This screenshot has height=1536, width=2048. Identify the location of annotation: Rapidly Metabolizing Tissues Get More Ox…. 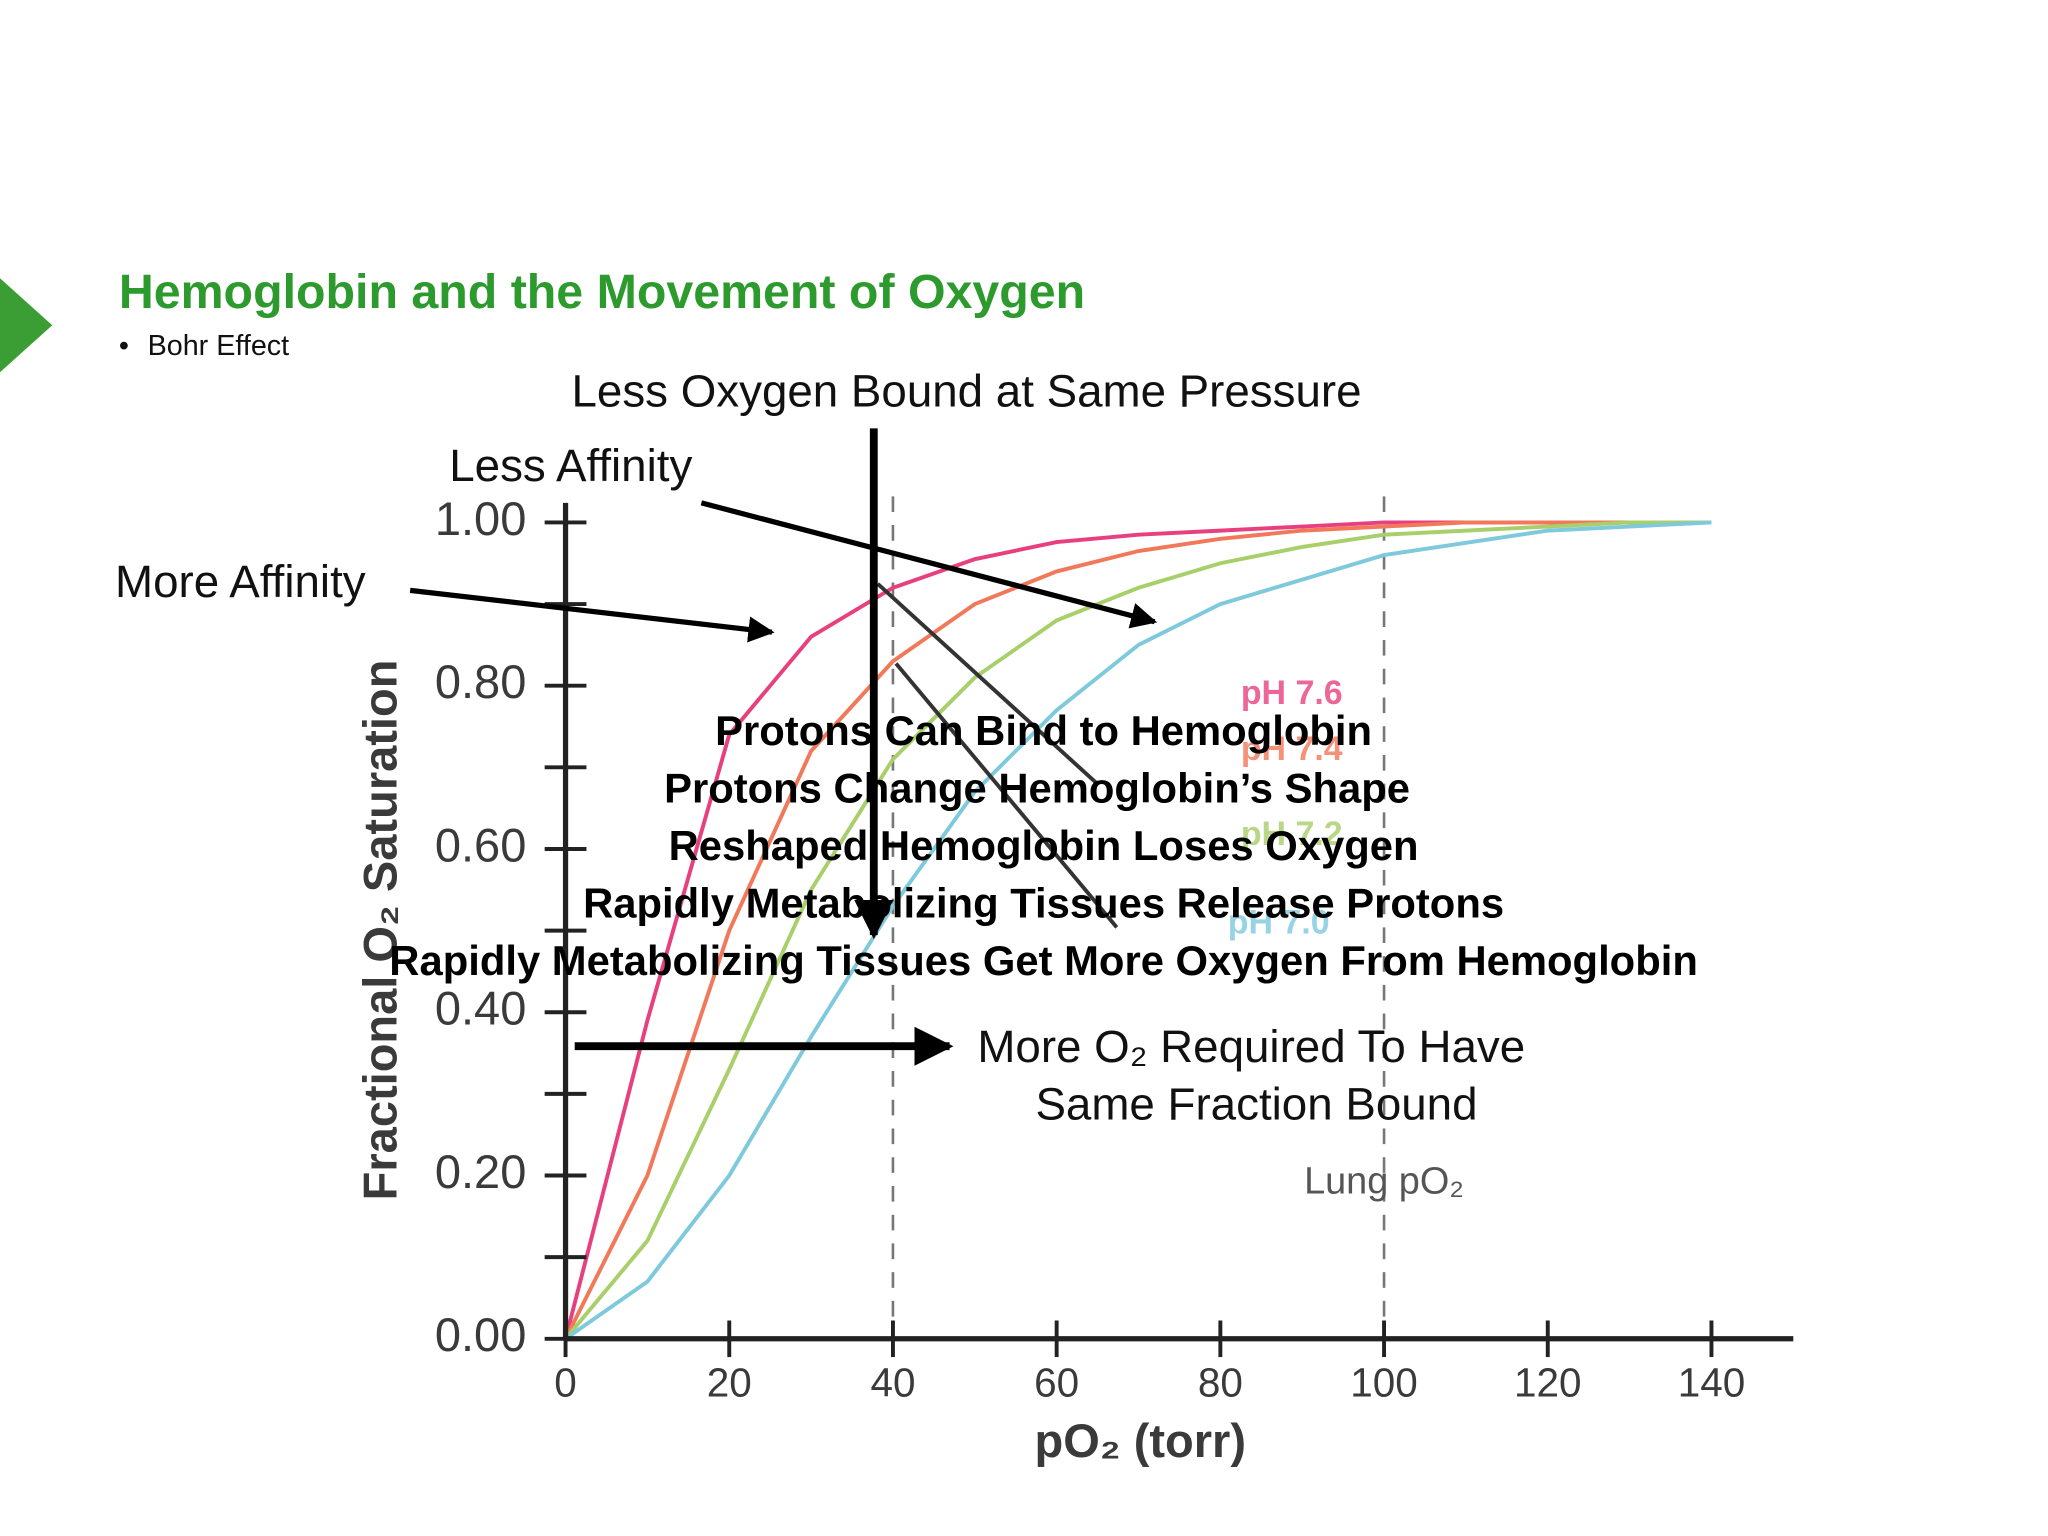
(1043, 960).